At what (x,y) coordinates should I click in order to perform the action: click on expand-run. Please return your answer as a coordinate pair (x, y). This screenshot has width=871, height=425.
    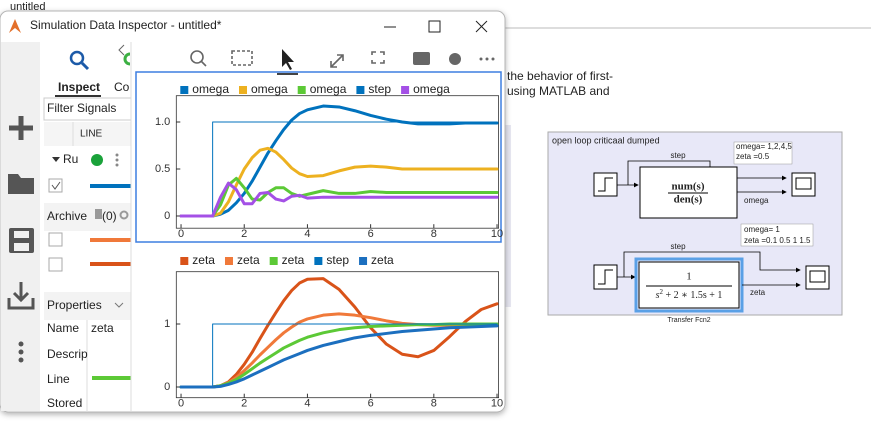
    Looking at the image, I should click on (56, 159).